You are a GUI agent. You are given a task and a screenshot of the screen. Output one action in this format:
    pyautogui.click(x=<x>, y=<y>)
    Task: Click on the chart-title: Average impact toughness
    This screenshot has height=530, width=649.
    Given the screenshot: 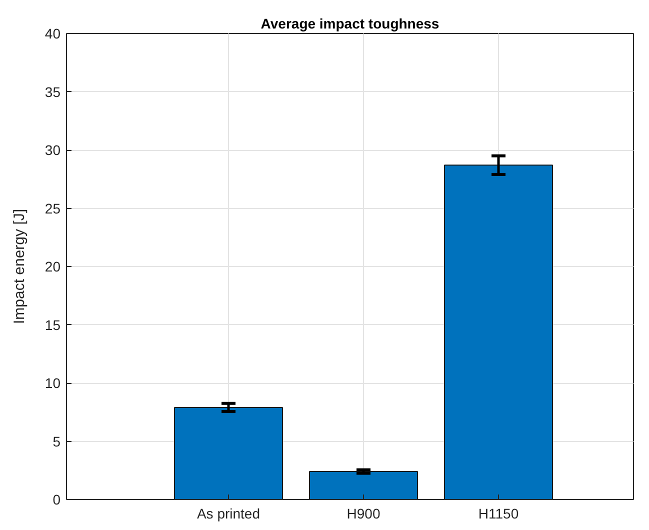 What is the action you would take?
    pyautogui.click(x=350, y=24)
    